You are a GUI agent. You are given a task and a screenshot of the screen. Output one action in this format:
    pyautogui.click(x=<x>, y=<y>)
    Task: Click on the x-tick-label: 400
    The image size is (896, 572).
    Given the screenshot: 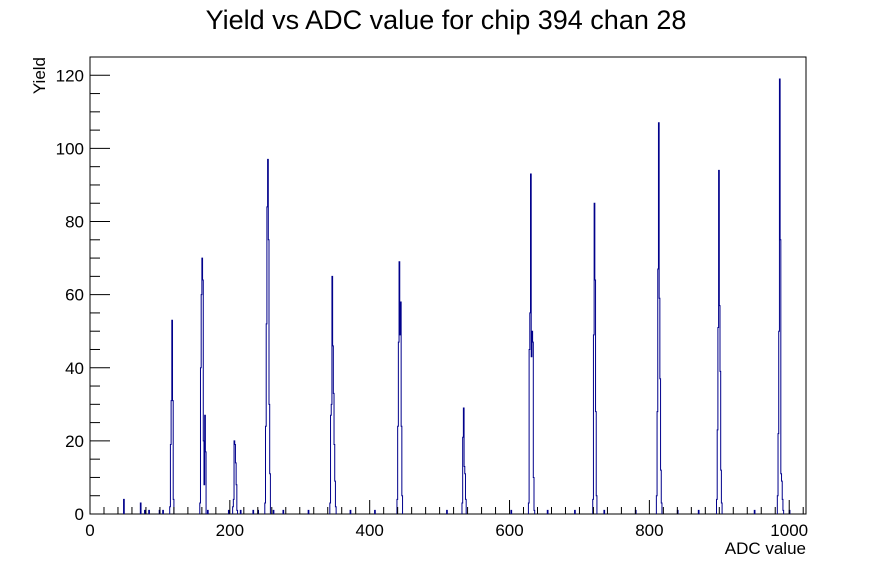 What is the action you would take?
    pyautogui.click(x=370, y=530)
    